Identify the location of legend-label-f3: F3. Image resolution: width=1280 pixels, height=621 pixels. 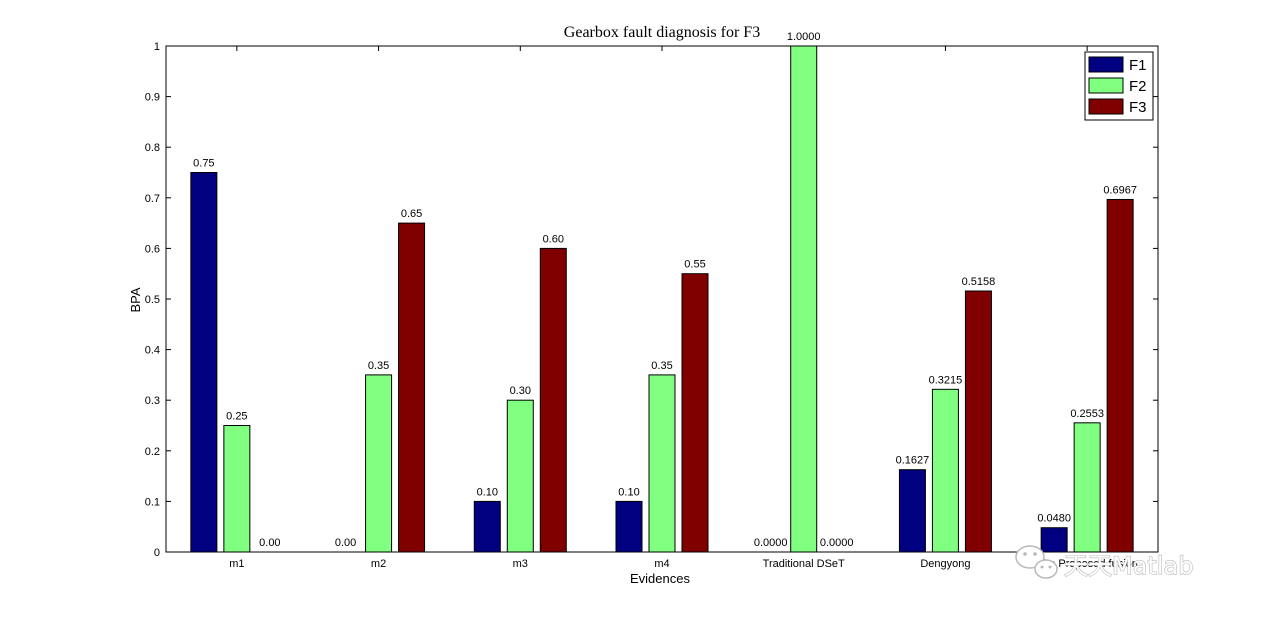
(1138, 107).